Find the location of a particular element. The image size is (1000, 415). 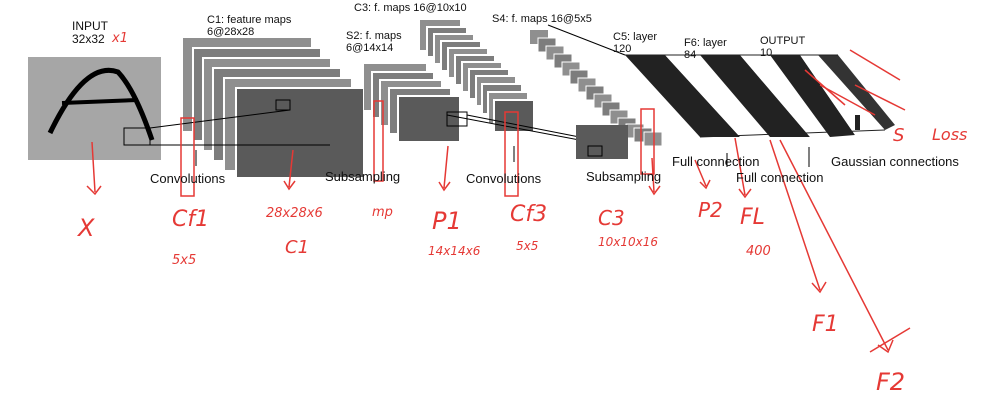

anno-c1-shape: 28x28x6 is located at coordinates (294, 213).